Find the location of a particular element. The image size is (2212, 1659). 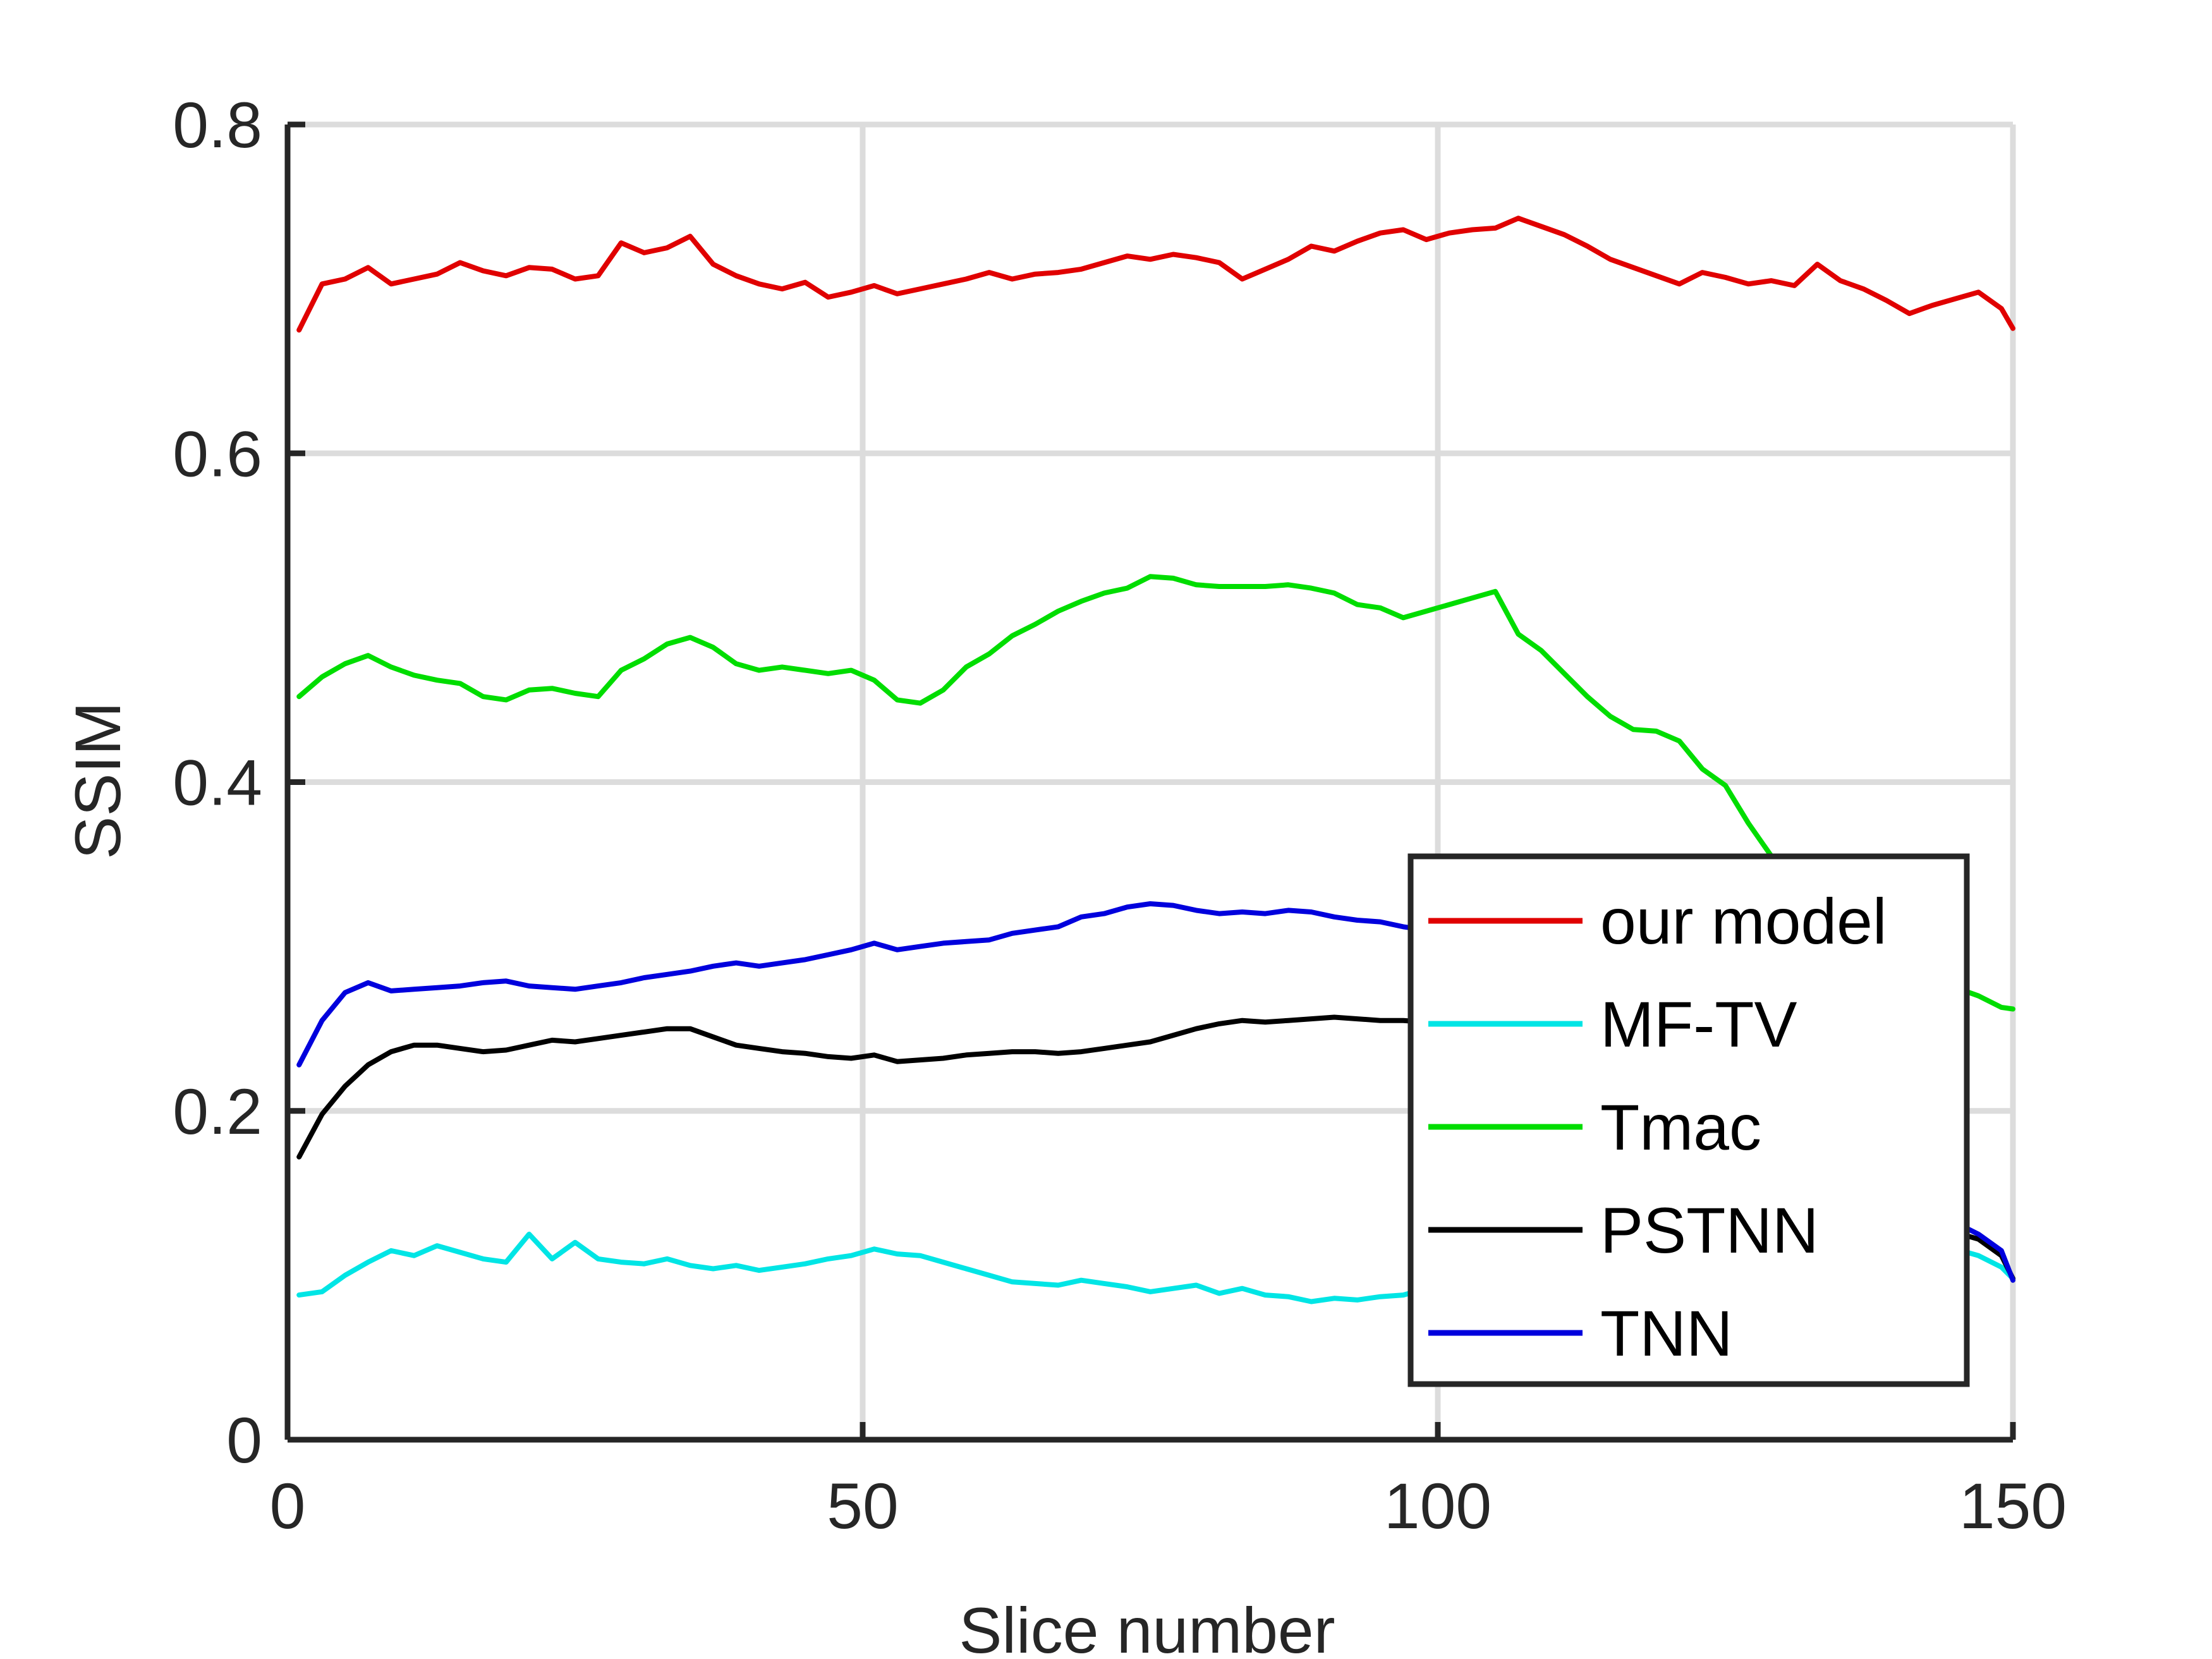

y-tick-label: 0.8 is located at coordinates (218, 125).